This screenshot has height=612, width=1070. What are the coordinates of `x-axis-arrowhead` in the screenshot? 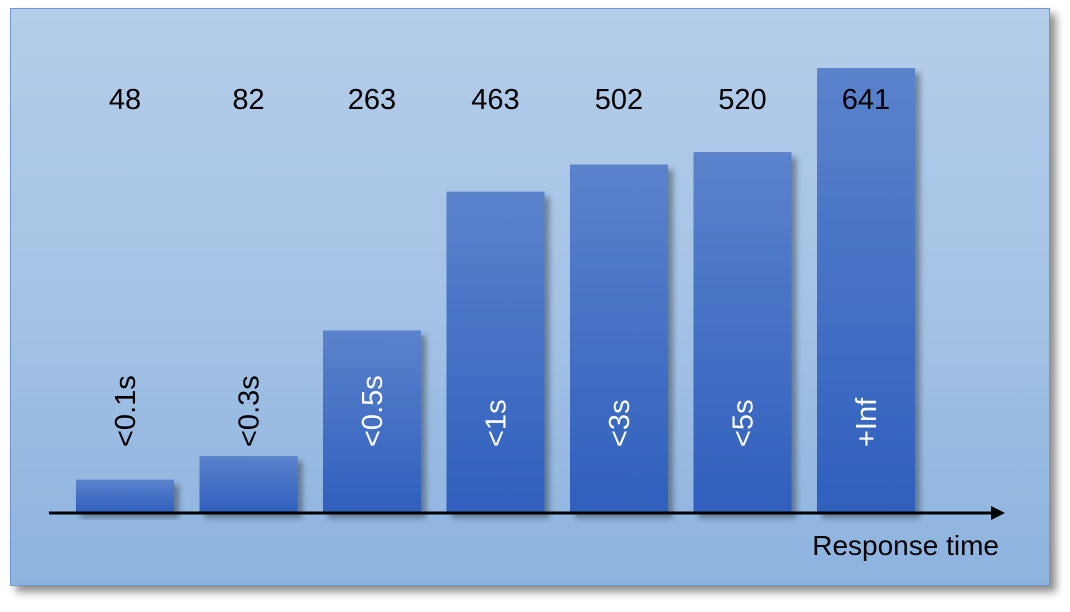 It's located at (998, 513).